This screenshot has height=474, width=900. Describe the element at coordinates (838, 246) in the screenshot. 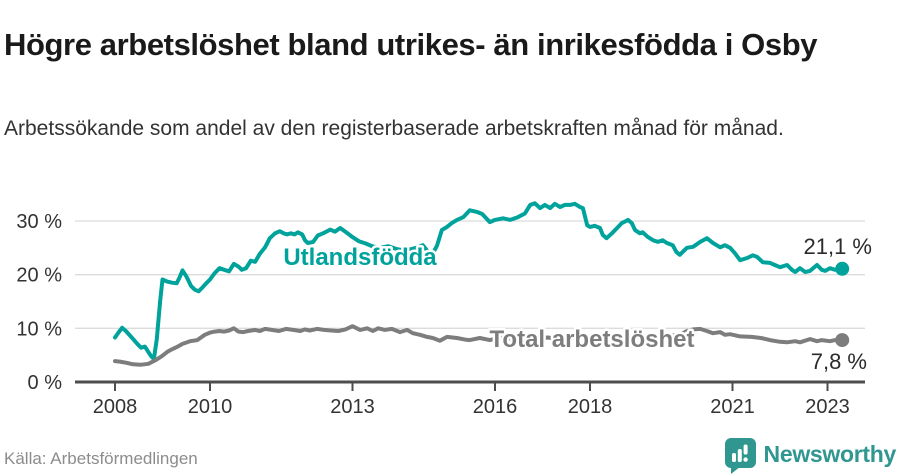

I see `end-value-utlandsfodda: 21,1 %` at that location.